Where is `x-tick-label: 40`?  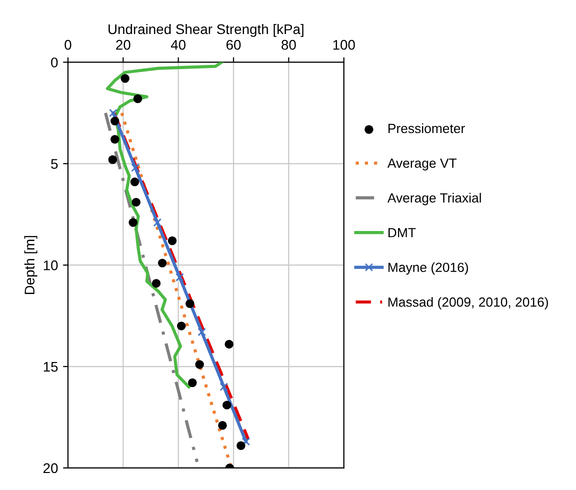 x-tick-label: 40 is located at coordinates (178, 45).